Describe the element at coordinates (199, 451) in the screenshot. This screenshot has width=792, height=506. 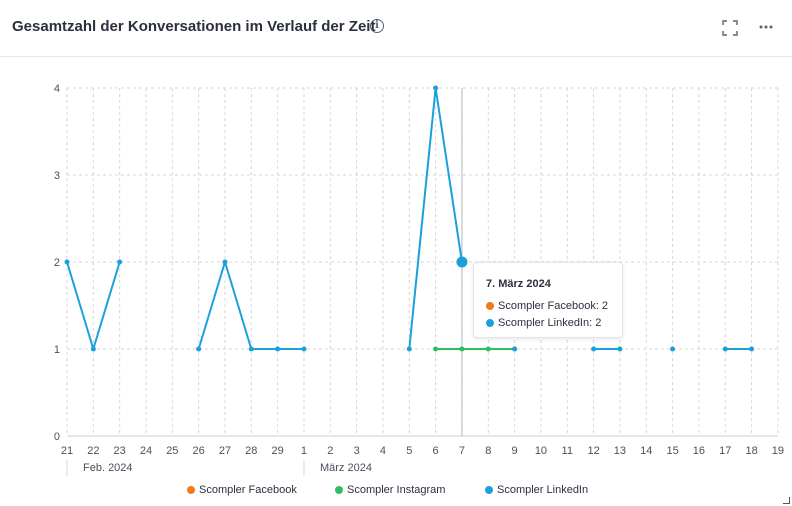
I see `x-tick-label: 26` at that location.